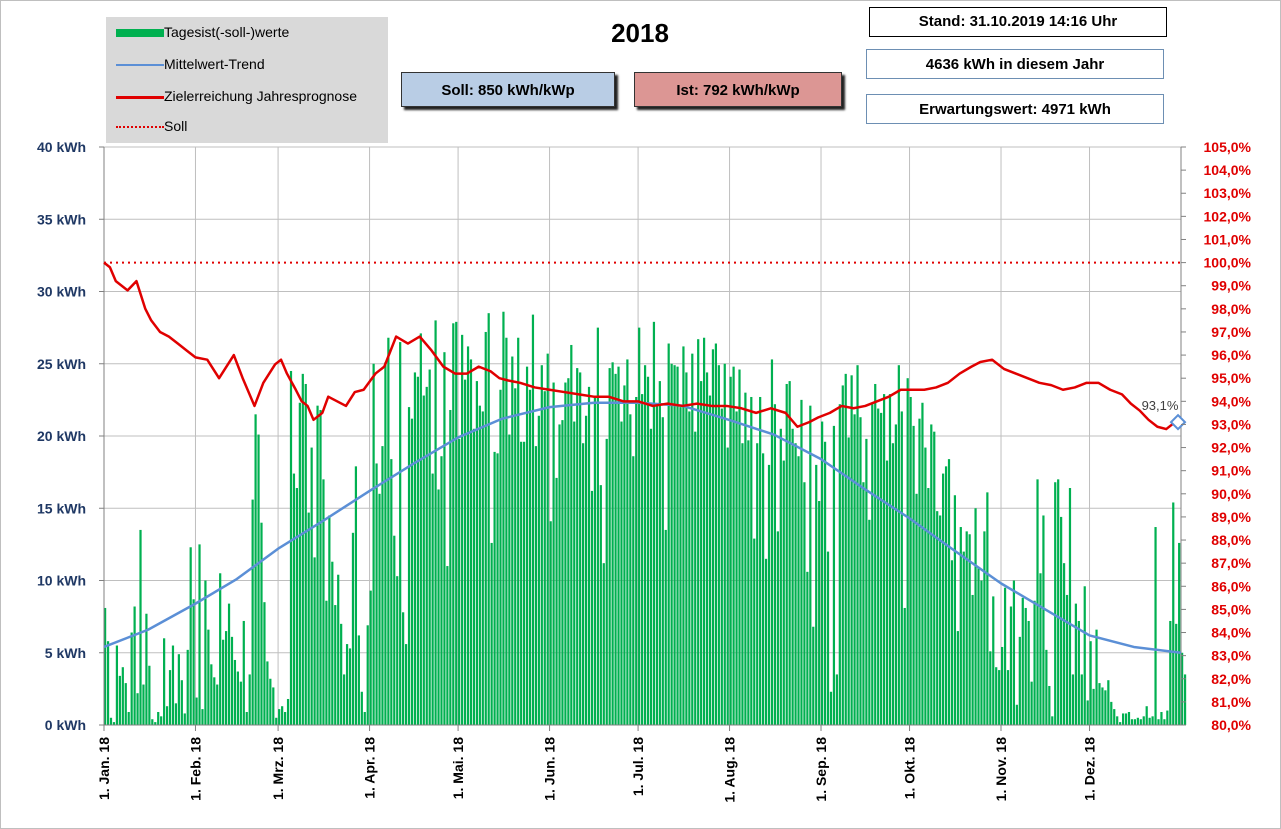 This screenshot has width=1281, height=829. Describe the element at coordinates (730, 770) in the screenshot. I see `x-tick-label: 1. Aug. 18` at that location.